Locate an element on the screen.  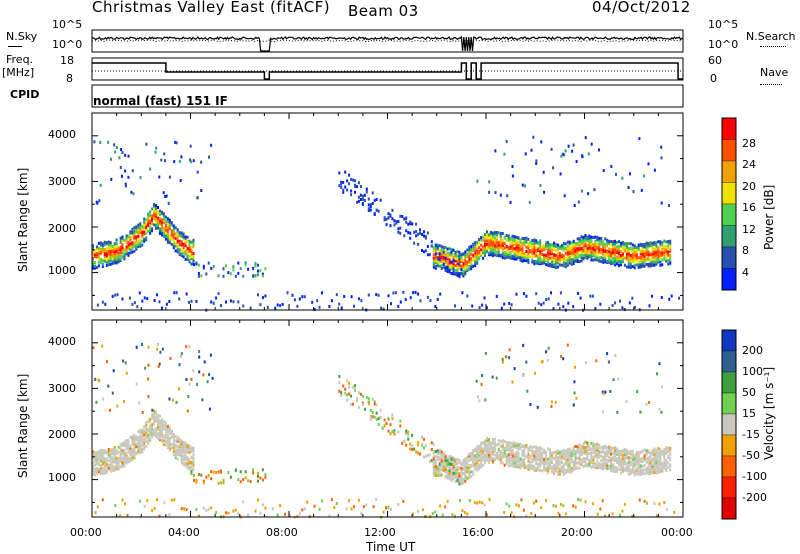
nsky-label: N.Sky is located at coordinates (22, 36).